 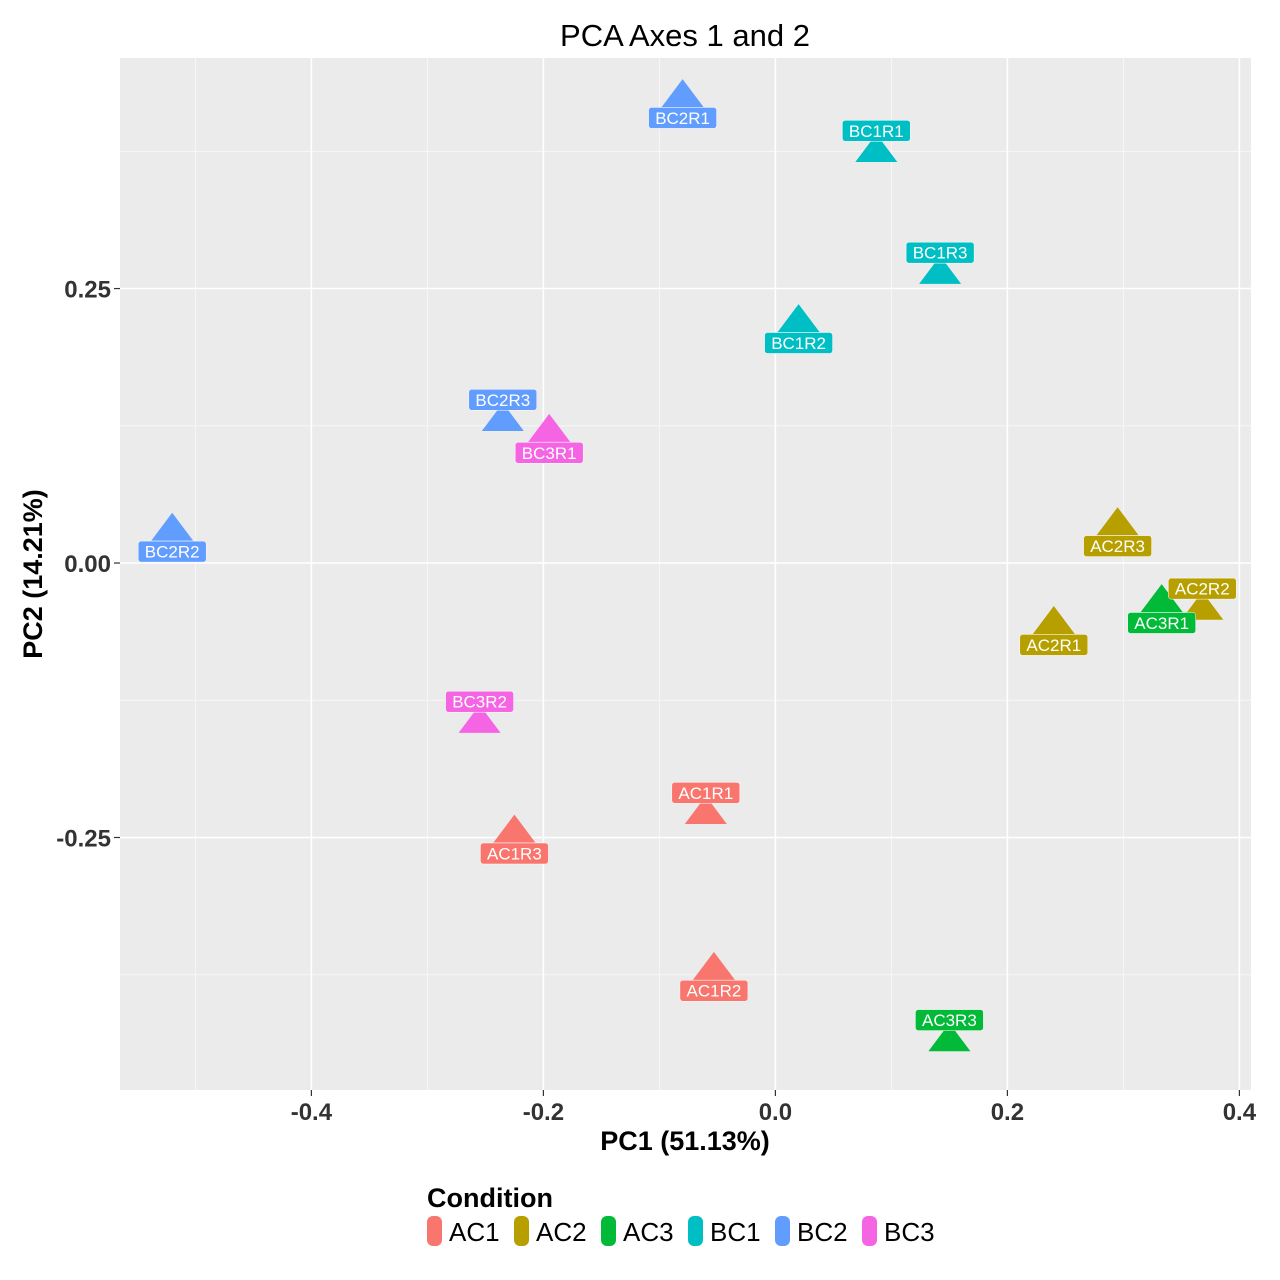 What do you see at coordinates (502, 416) in the screenshot?
I see `point-bc2r3` at bounding box center [502, 416].